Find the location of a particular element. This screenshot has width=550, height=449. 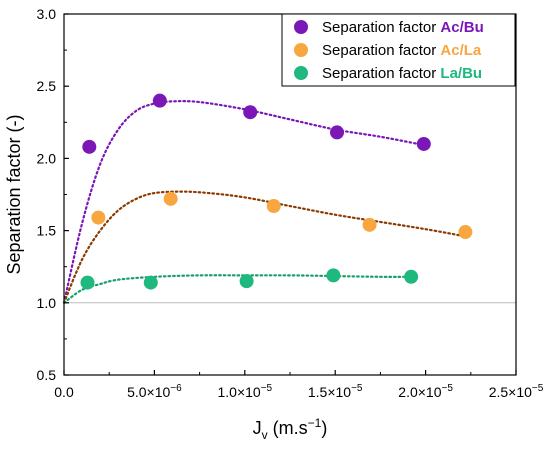

y-tick-label: 0.5 is located at coordinates (47, 375).